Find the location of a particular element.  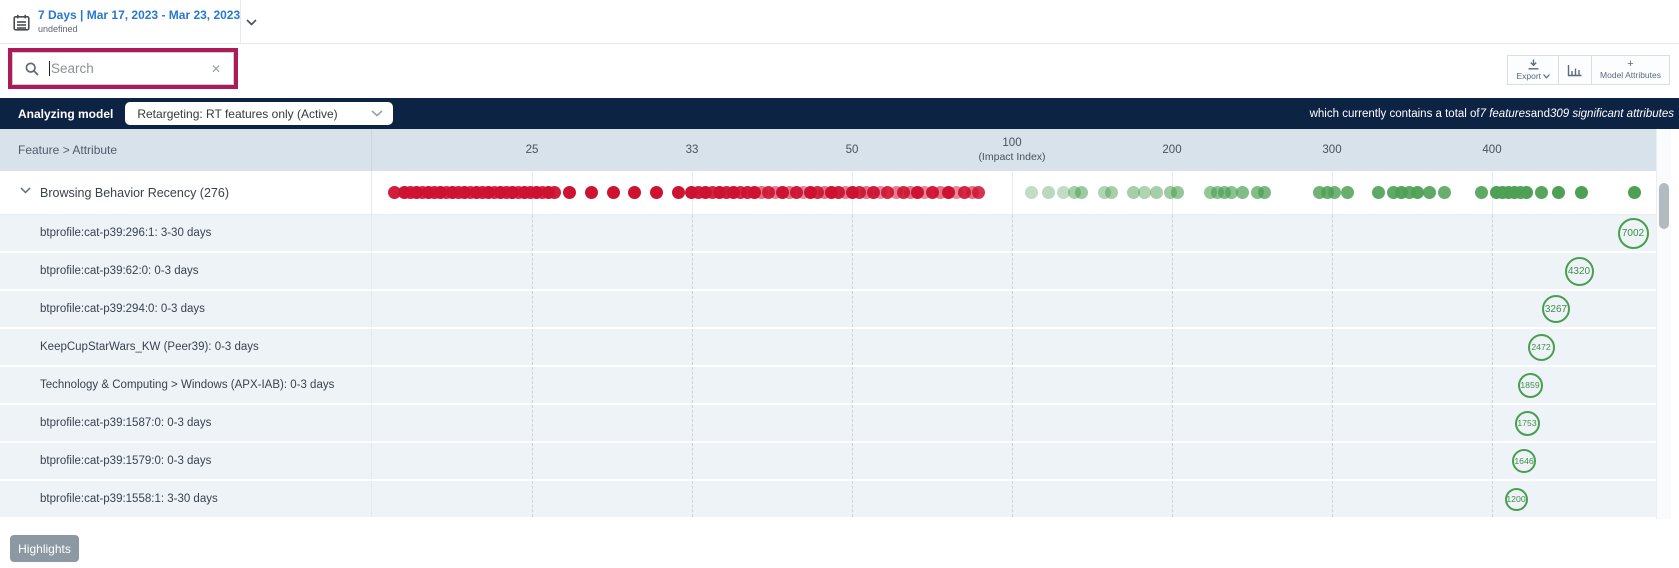

table-row: btprofile:cat-p39:1558:1: 3-30 days 1200 is located at coordinates (828, 500).